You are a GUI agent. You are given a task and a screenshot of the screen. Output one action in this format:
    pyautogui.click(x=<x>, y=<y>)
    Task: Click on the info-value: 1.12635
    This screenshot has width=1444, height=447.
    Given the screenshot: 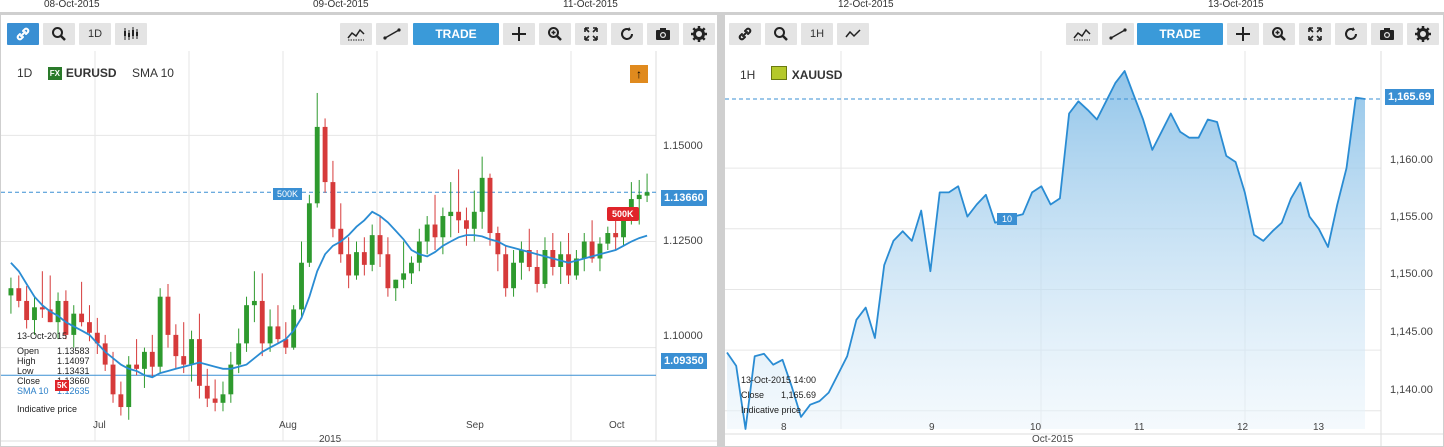 What is the action you would take?
    pyautogui.click(x=73, y=391)
    